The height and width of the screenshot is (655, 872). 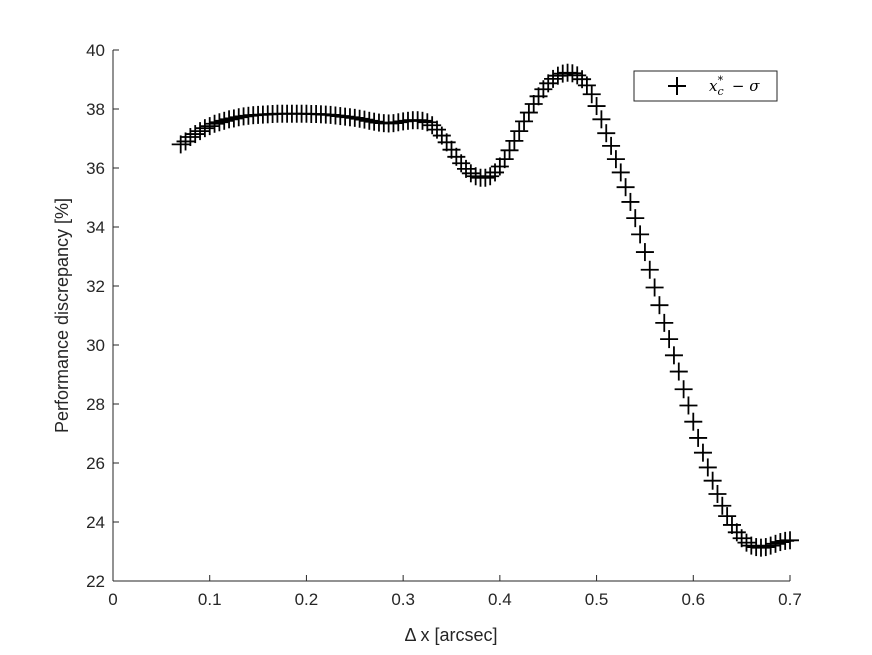 What do you see at coordinates (95, 522) in the screenshot?
I see `y-tick-label: 24` at bounding box center [95, 522].